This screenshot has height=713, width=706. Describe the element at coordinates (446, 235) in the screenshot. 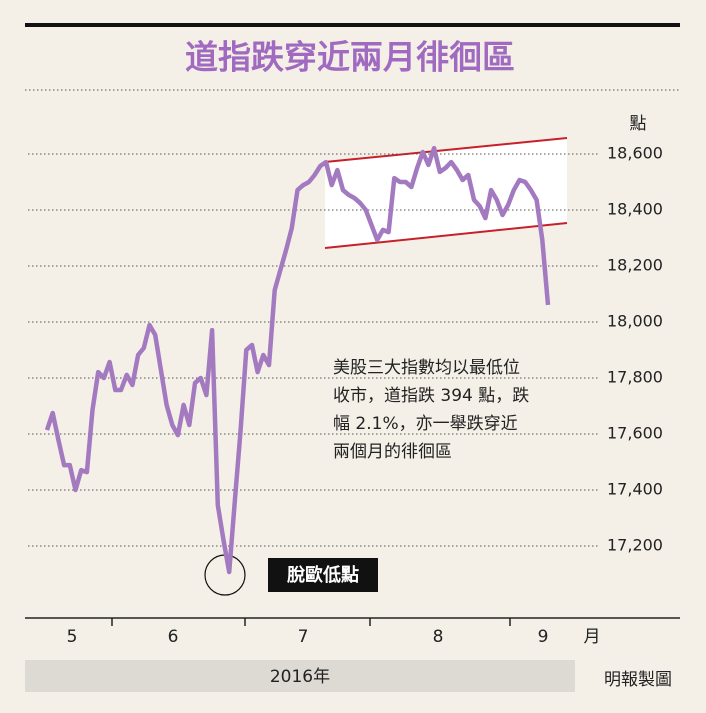

I see `channel-lower` at that location.